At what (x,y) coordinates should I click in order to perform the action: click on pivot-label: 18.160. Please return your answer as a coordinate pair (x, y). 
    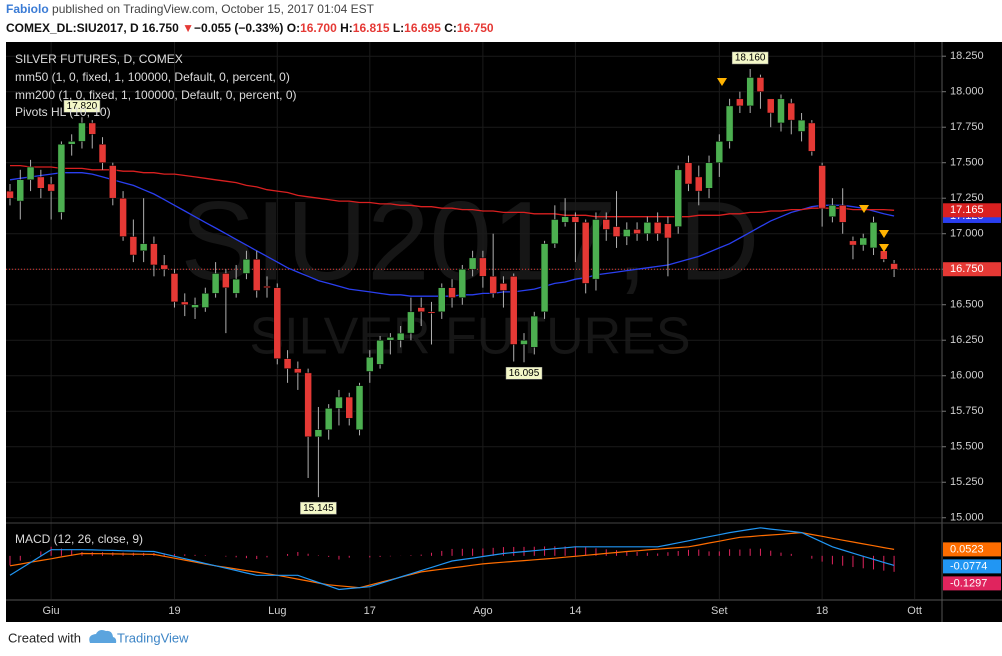
    Looking at the image, I should click on (750, 58).